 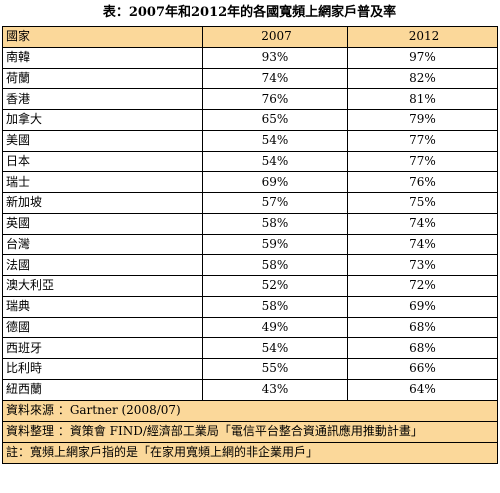 I want to click on table-row: 南韓 93% 97%, so click(x=250, y=57).